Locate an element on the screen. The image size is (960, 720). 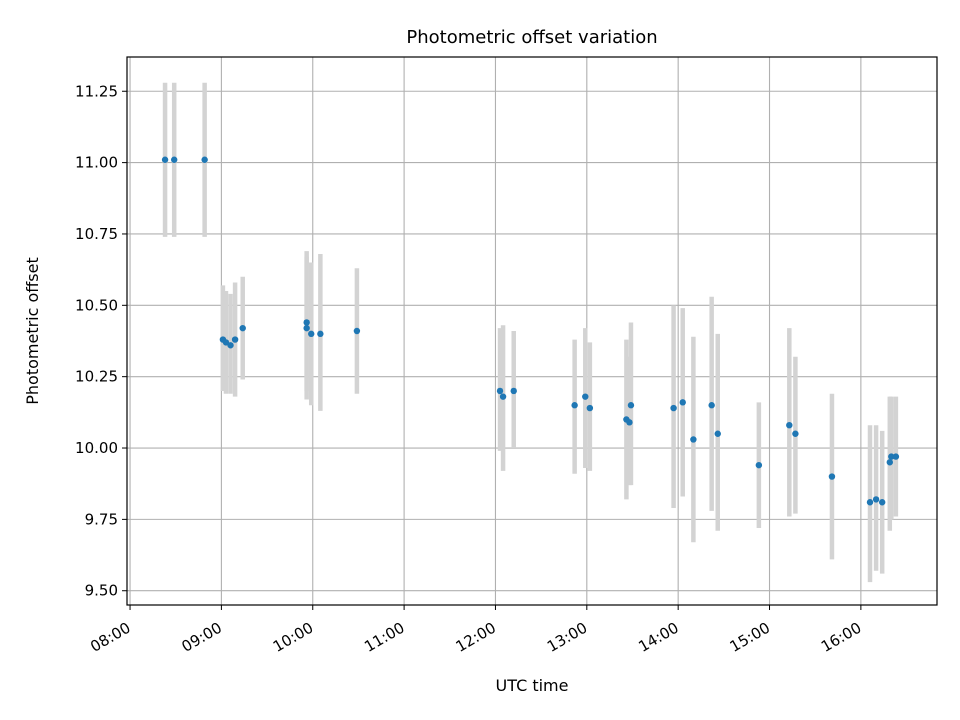
y-tick-label: 10.75 is located at coordinates (96, 234).